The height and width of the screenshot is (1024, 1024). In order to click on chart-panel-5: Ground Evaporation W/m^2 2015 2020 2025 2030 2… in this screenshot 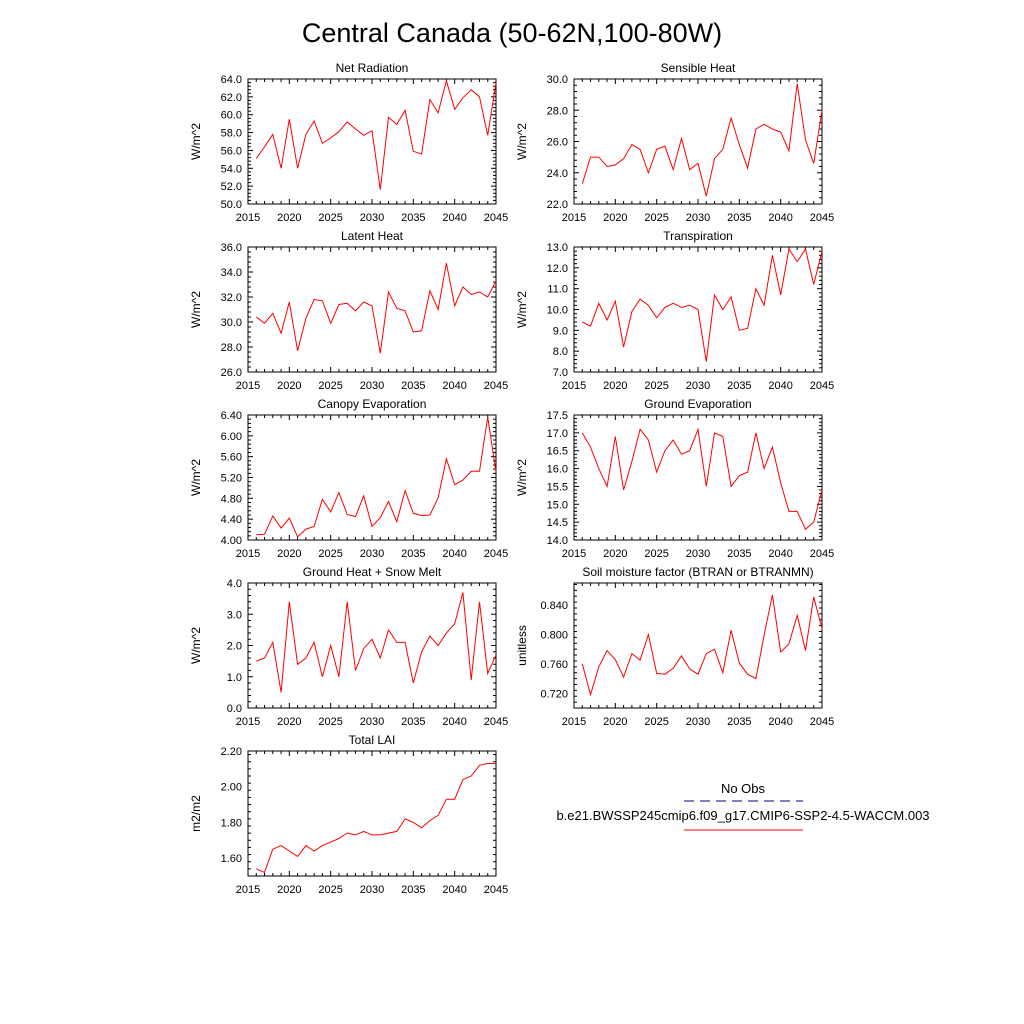, I will do `click(674, 478)`.